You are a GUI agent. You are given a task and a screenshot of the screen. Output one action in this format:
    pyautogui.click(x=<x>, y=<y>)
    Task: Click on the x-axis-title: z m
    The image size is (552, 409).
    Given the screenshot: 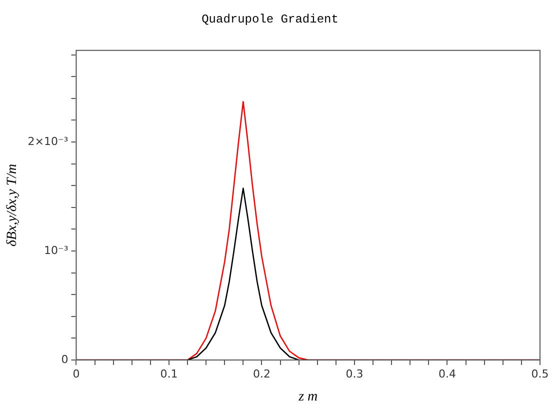 What is the action you would take?
    pyautogui.click(x=308, y=396)
    